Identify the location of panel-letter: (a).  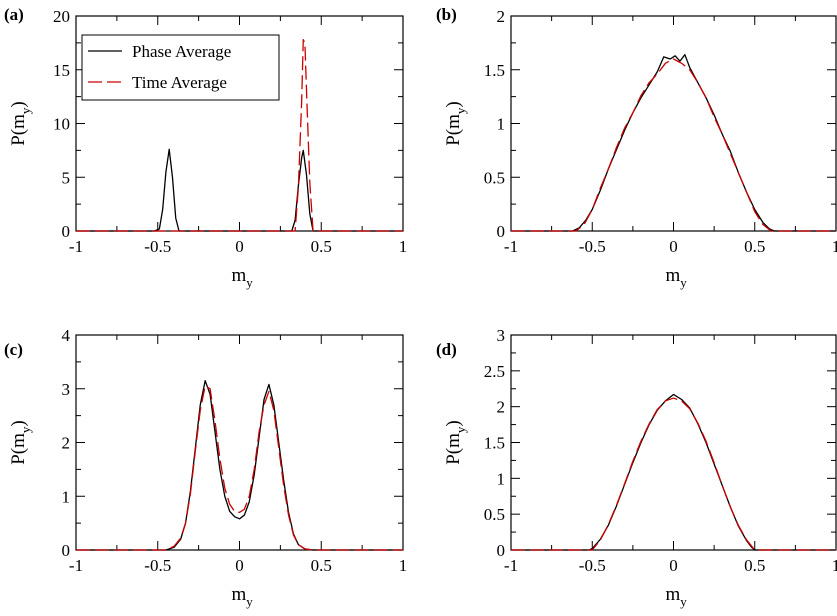
(14, 14).